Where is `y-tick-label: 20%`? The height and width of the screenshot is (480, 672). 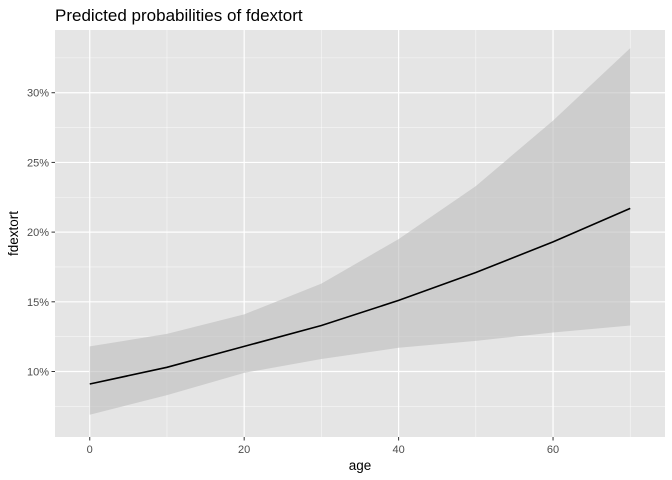 y-tick-label: 20% is located at coordinates (38, 233).